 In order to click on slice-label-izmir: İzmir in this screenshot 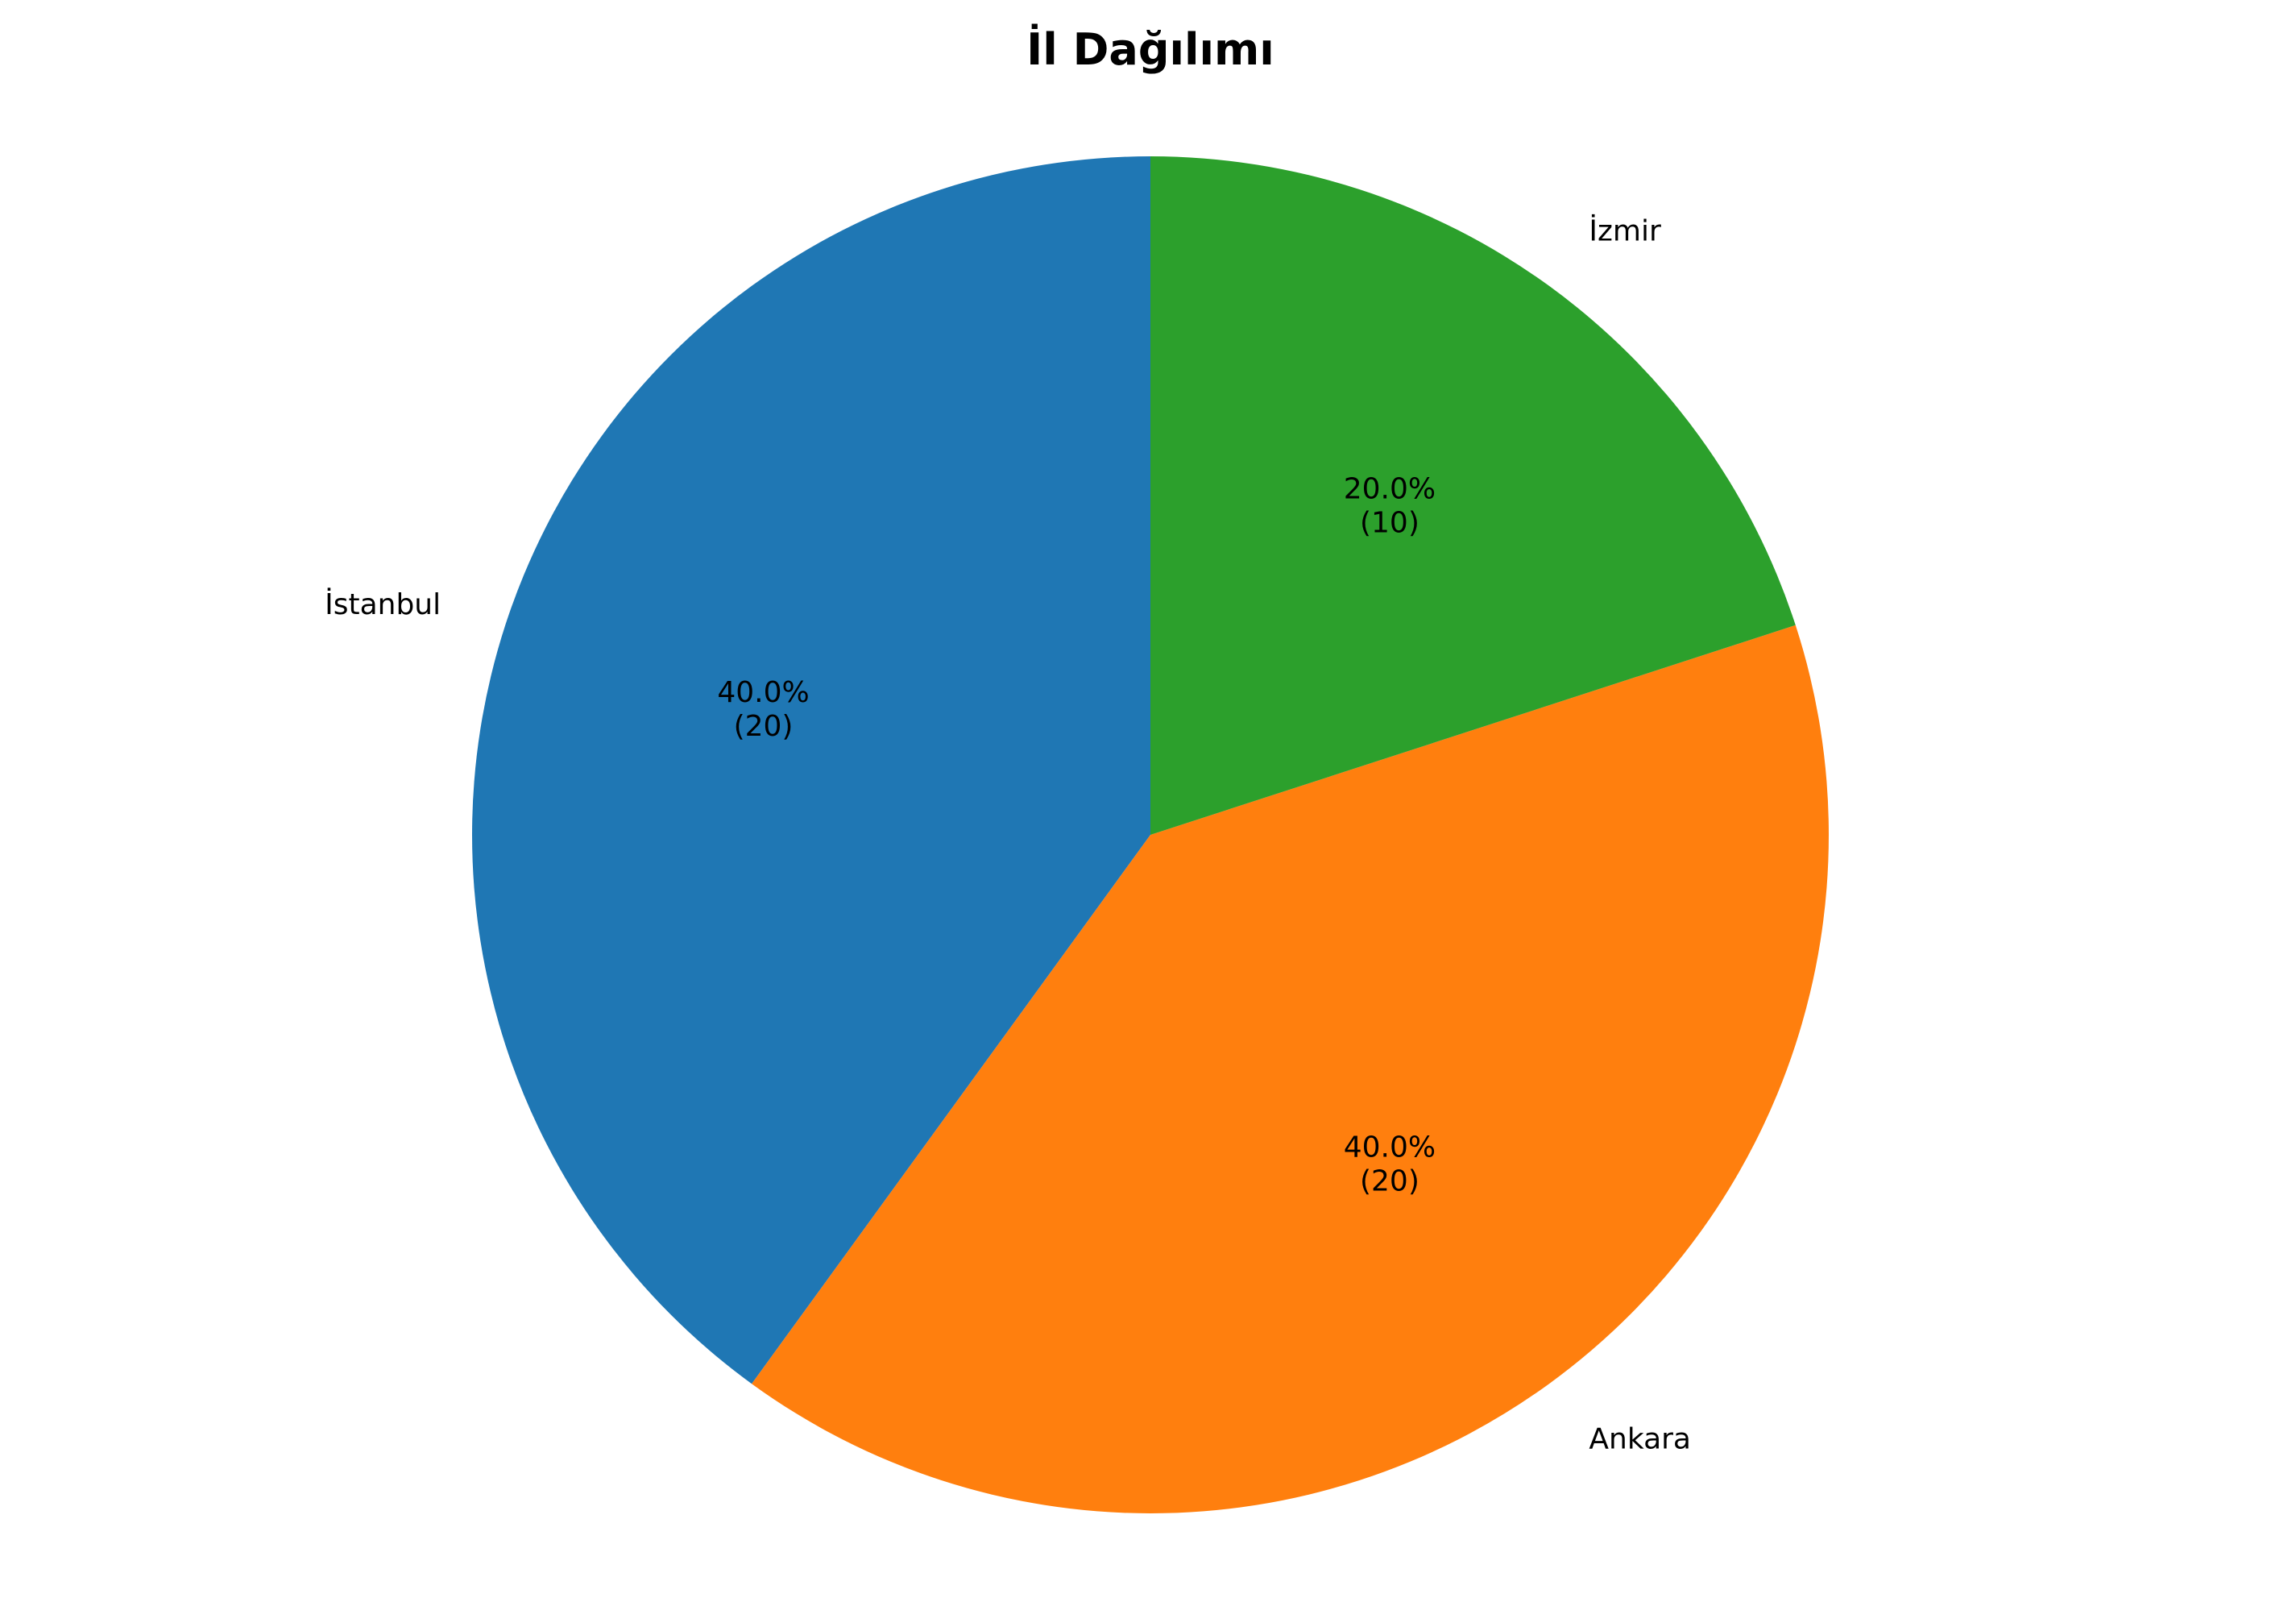, I will do `click(1625, 231)`.